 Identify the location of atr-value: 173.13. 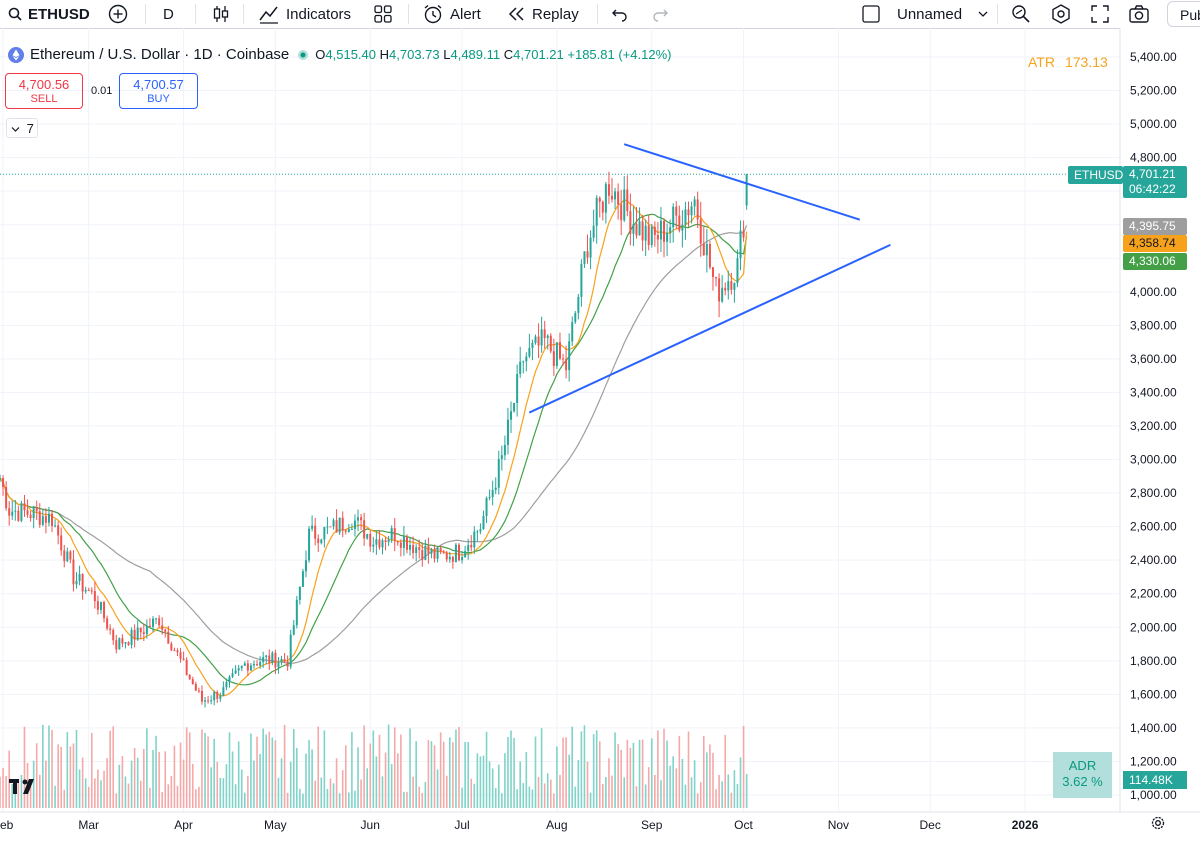
(1086, 62).